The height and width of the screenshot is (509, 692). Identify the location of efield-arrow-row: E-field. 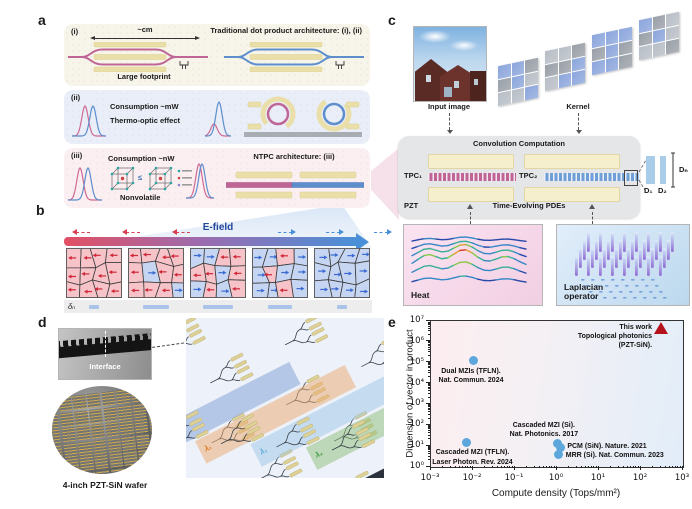
(228, 229).